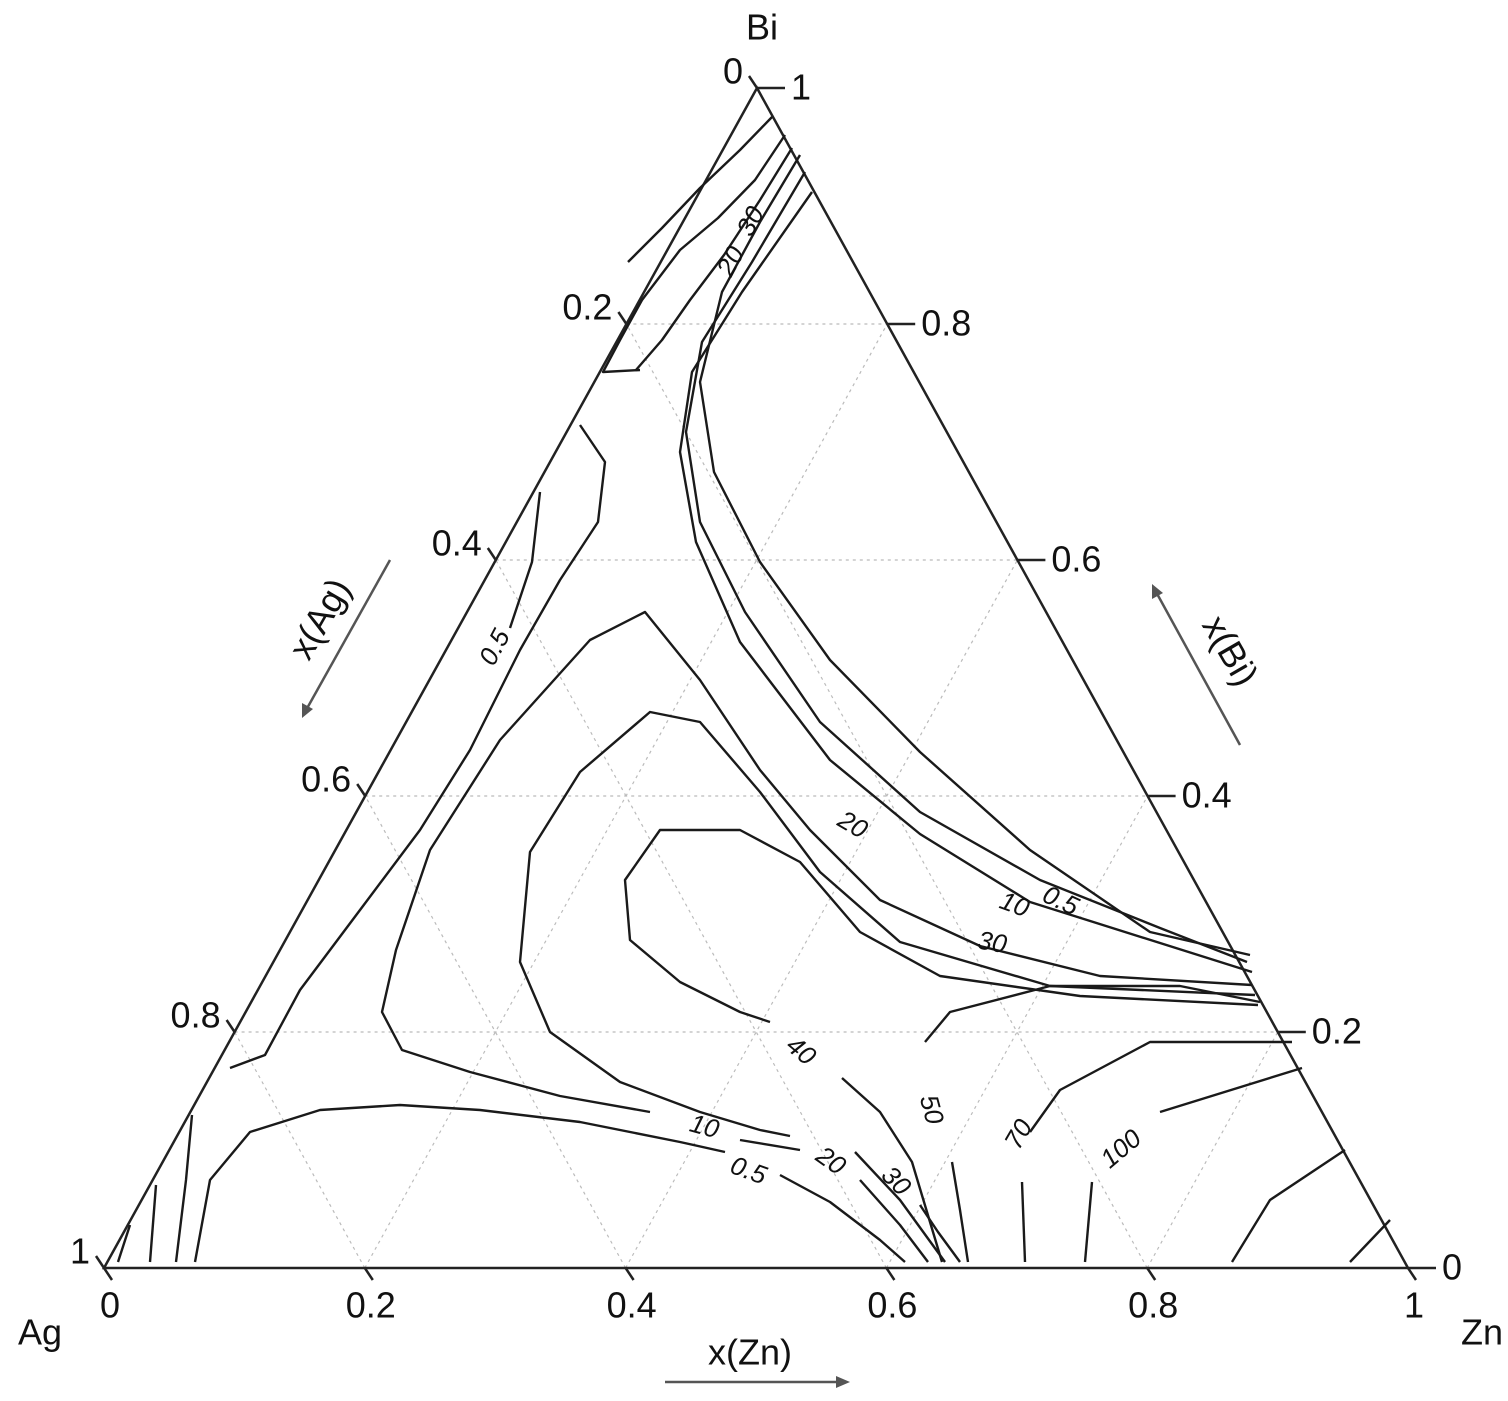  What do you see at coordinates (802, 1051) in the screenshot?
I see `contour-label: 40` at bounding box center [802, 1051].